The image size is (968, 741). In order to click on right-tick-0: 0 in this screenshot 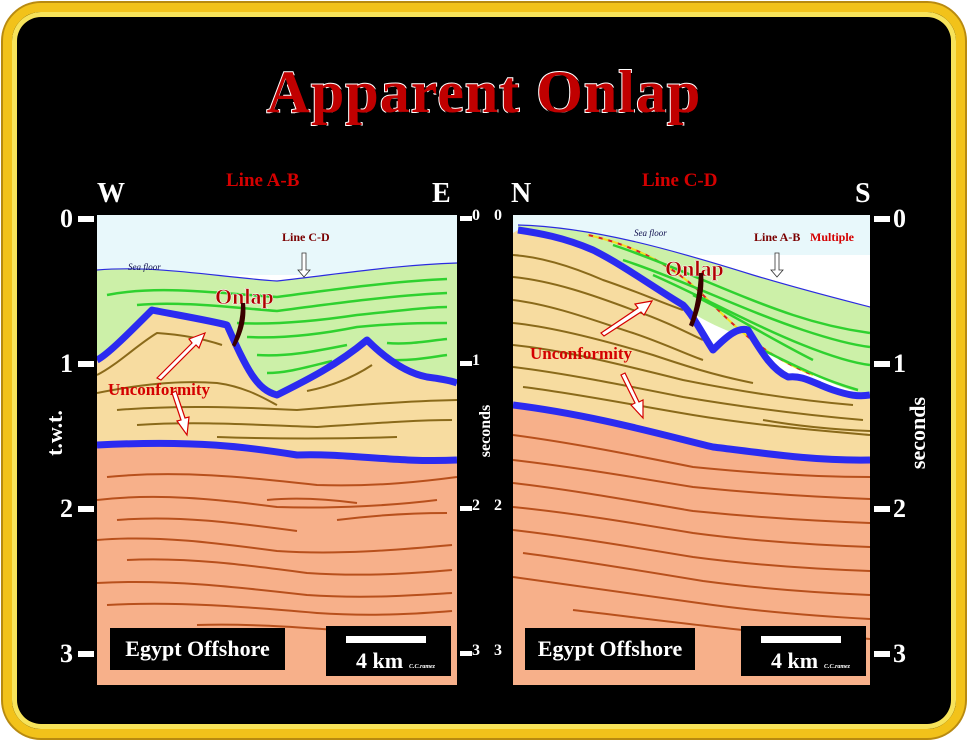, I will do `click(899, 218)`.